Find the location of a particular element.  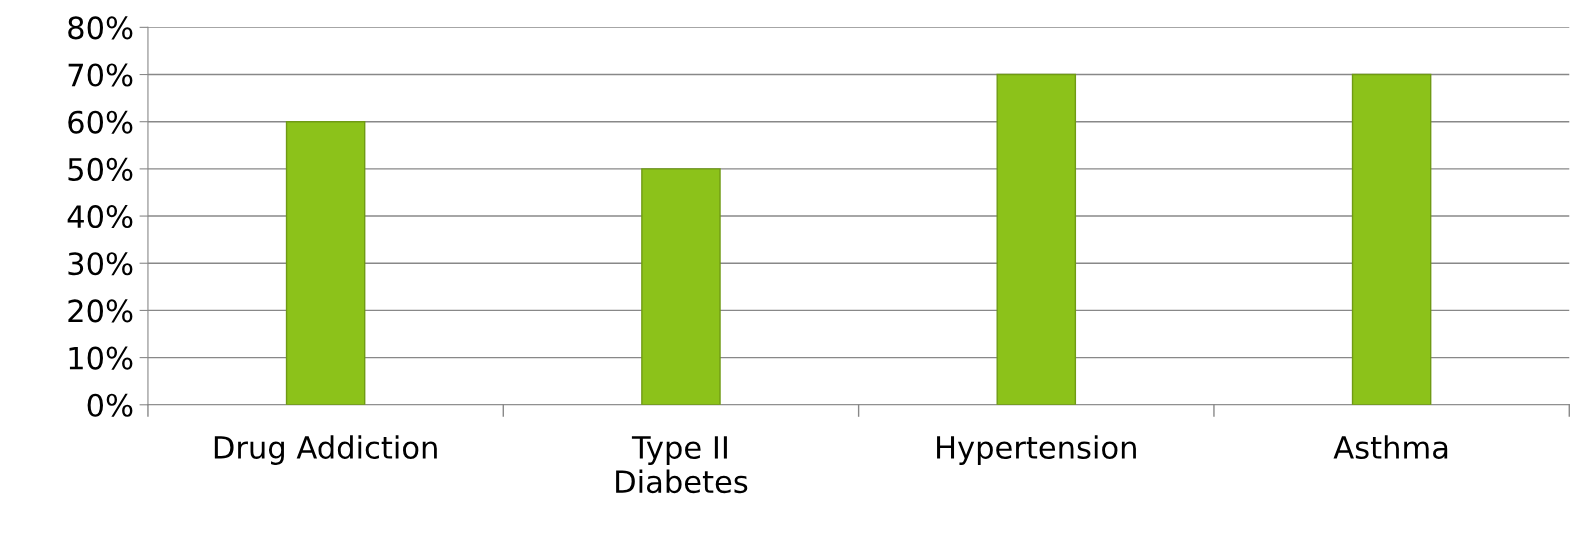

x-tick-label: Drug Addiction is located at coordinates (325, 450).